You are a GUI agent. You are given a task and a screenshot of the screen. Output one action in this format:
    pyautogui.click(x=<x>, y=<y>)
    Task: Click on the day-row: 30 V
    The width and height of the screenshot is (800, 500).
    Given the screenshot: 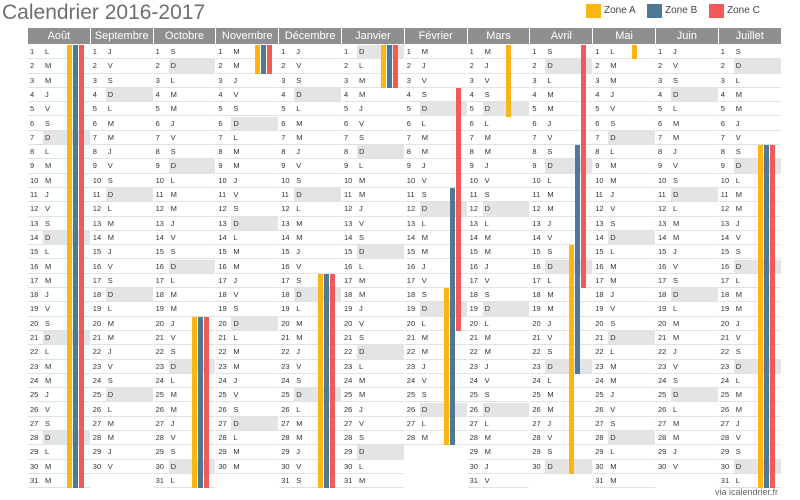 What is the action you would take?
    pyautogui.click(x=121, y=467)
    